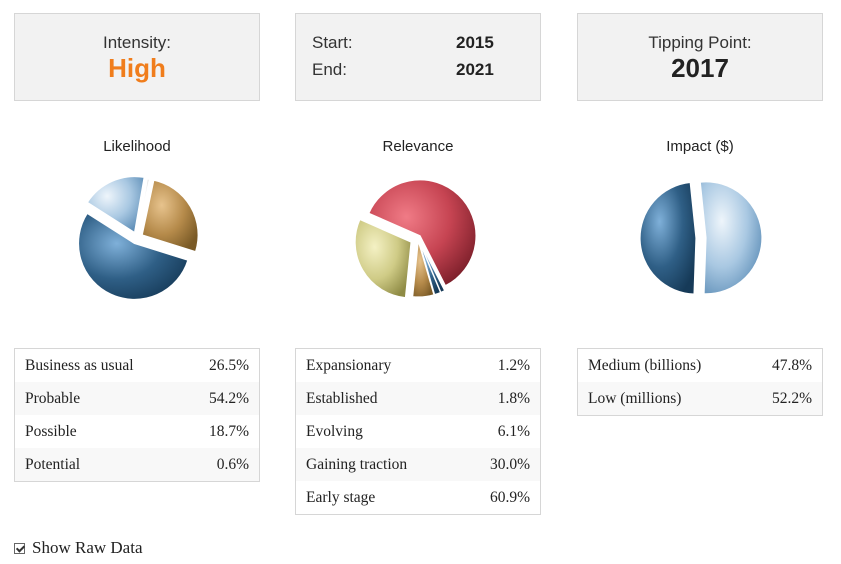 Image resolution: width=841 pixels, height=564 pixels. What do you see at coordinates (51, 431) in the screenshot?
I see `row-label: Possible` at bounding box center [51, 431].